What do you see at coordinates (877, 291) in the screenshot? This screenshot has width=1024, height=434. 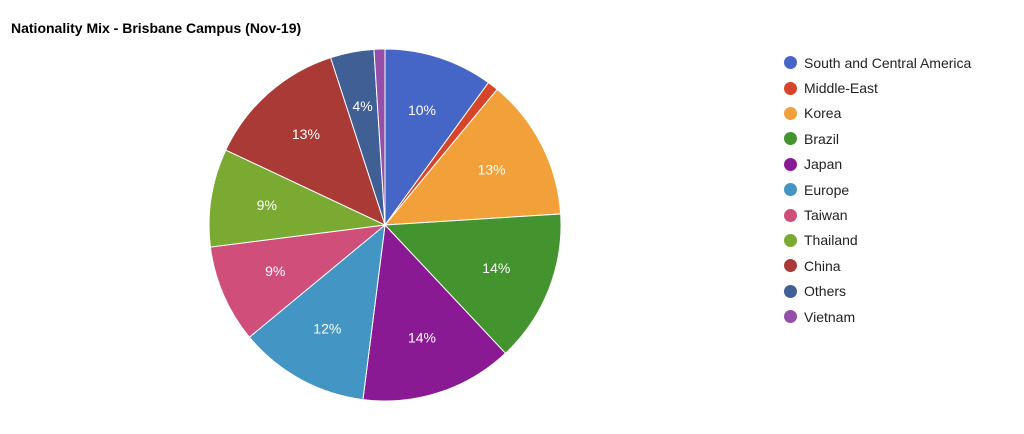 I see `legend-item: Others` at bounding box center [877, 291].